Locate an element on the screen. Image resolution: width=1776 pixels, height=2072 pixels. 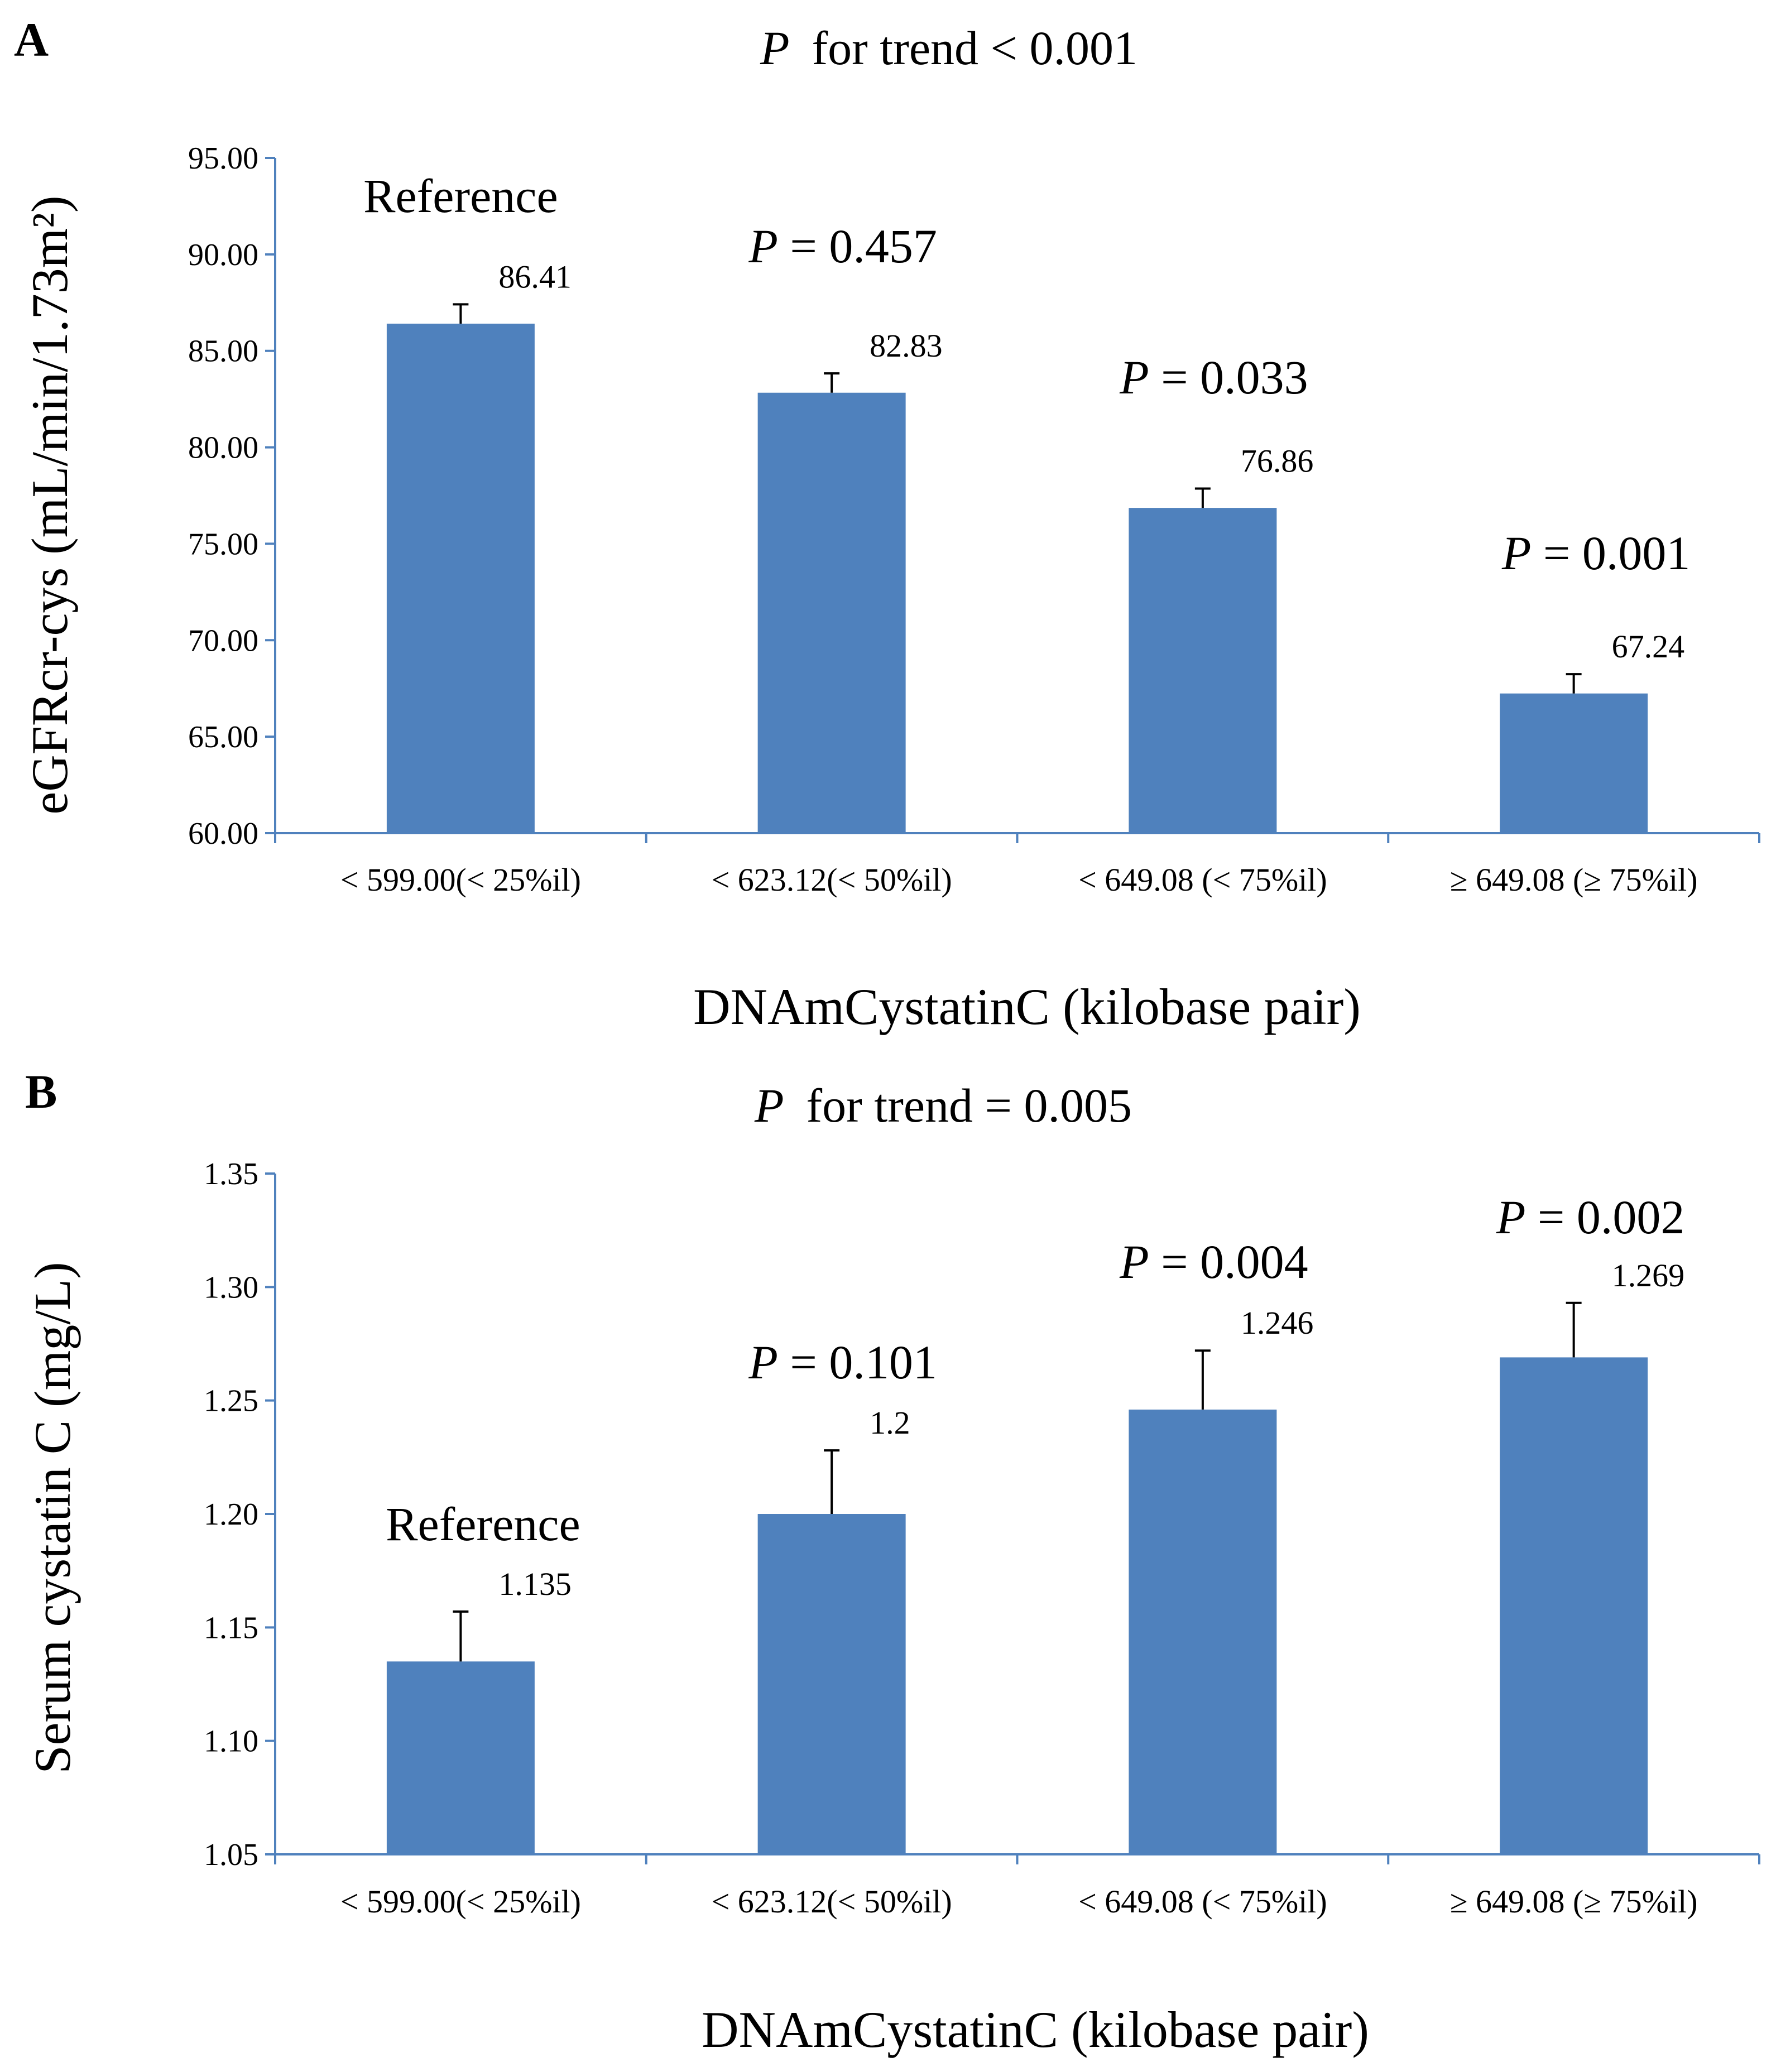
panel-b-y-tick-label: 1.05 is located at coordinates (231, 1855).